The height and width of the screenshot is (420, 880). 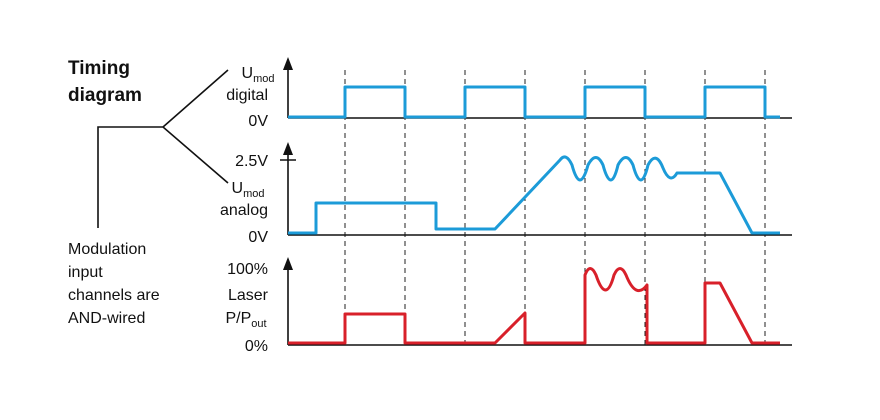 I want to click on note: AND-wired, so click(x=106, y=318).